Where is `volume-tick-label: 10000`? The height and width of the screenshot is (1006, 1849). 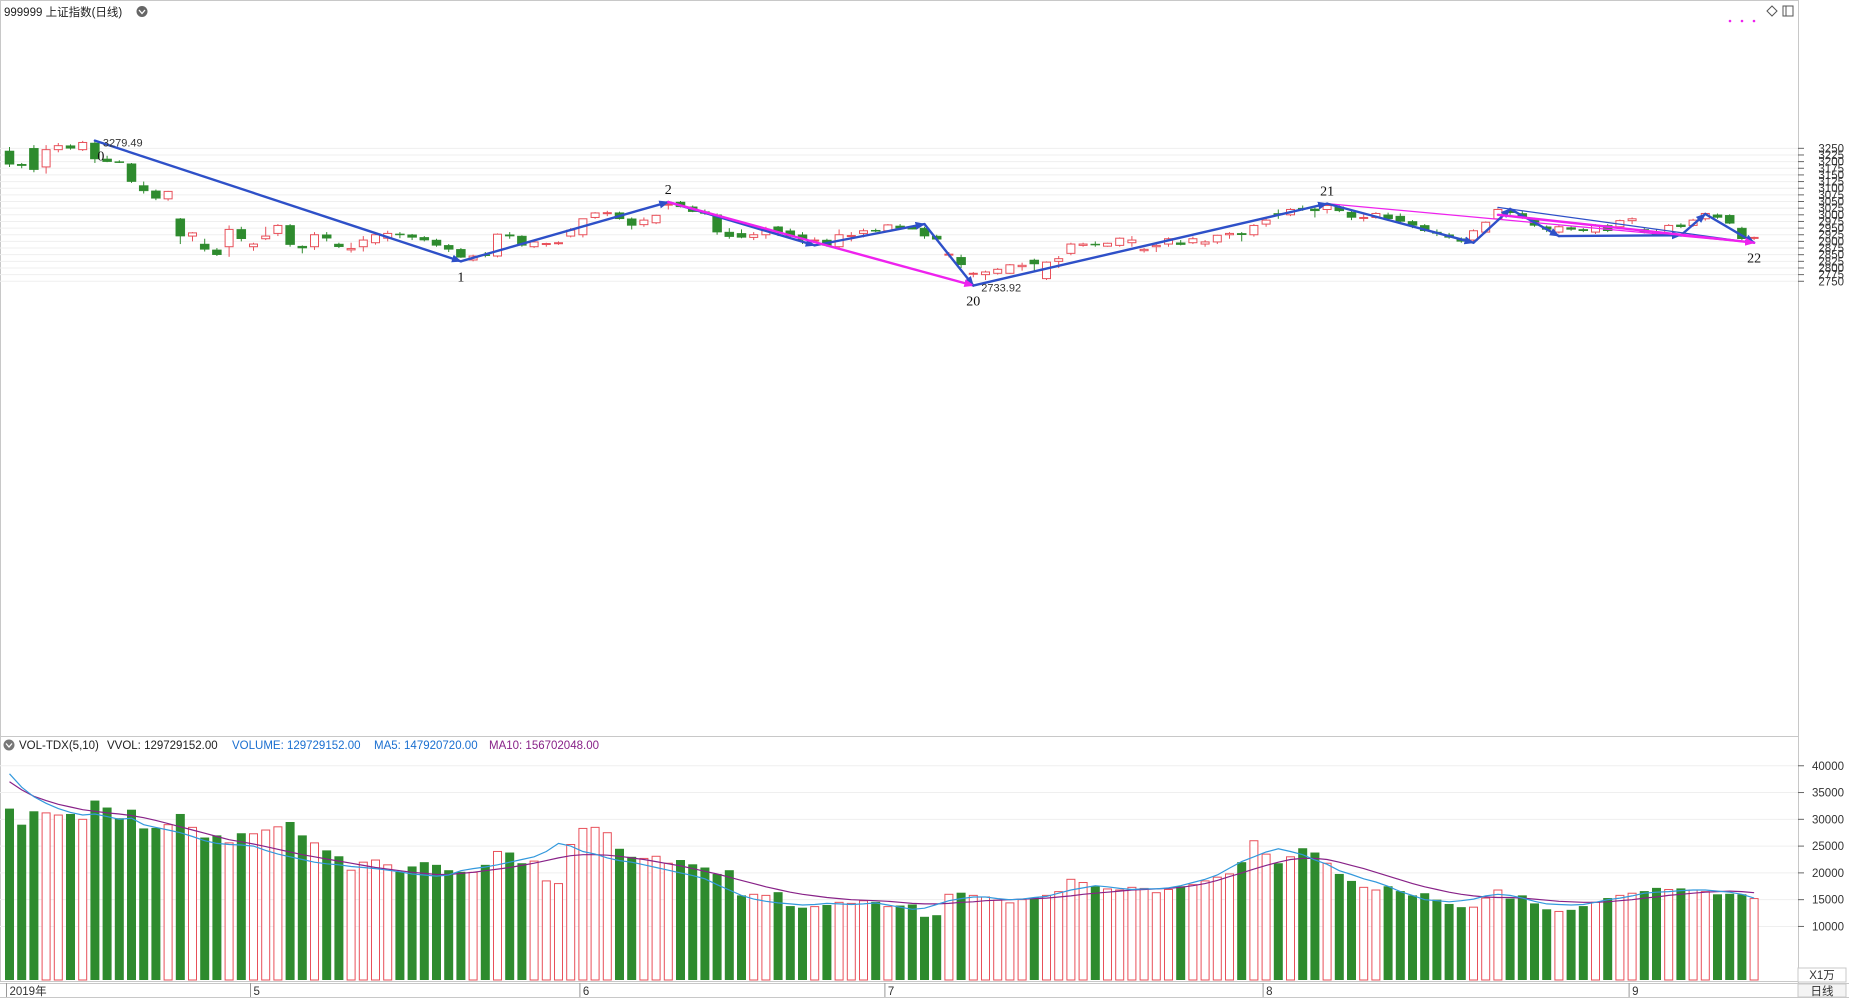 volume-tick-label: 10000 is located at coordinates (1828, 927).